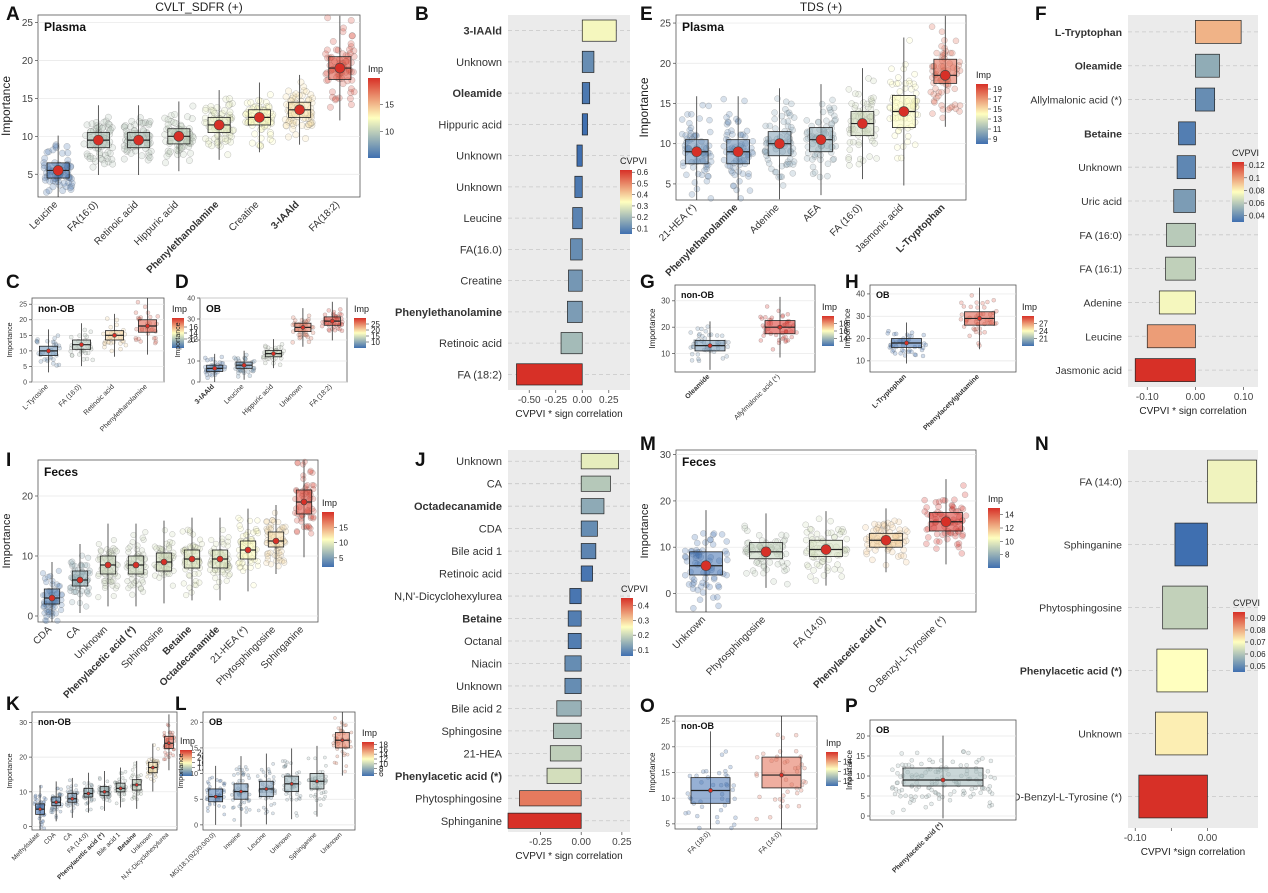 The width and height of the screenshot is (1268, 893). I want to click on legend-tick-label: 0.3, so click(644, 620).